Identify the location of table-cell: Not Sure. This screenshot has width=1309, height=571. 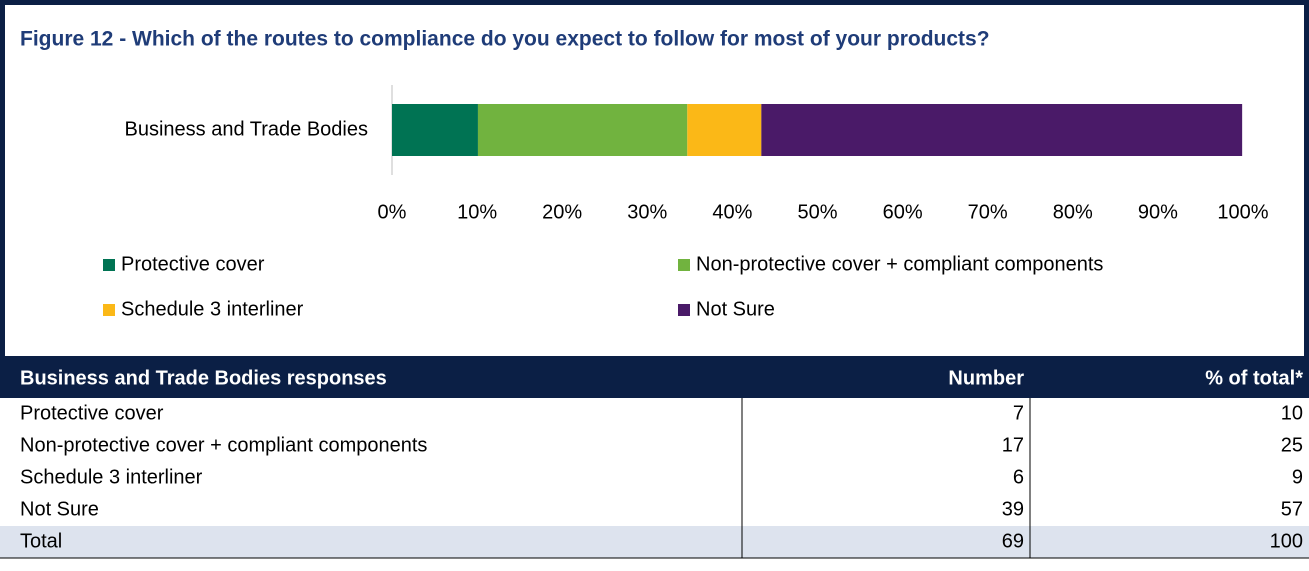
(59, 509).